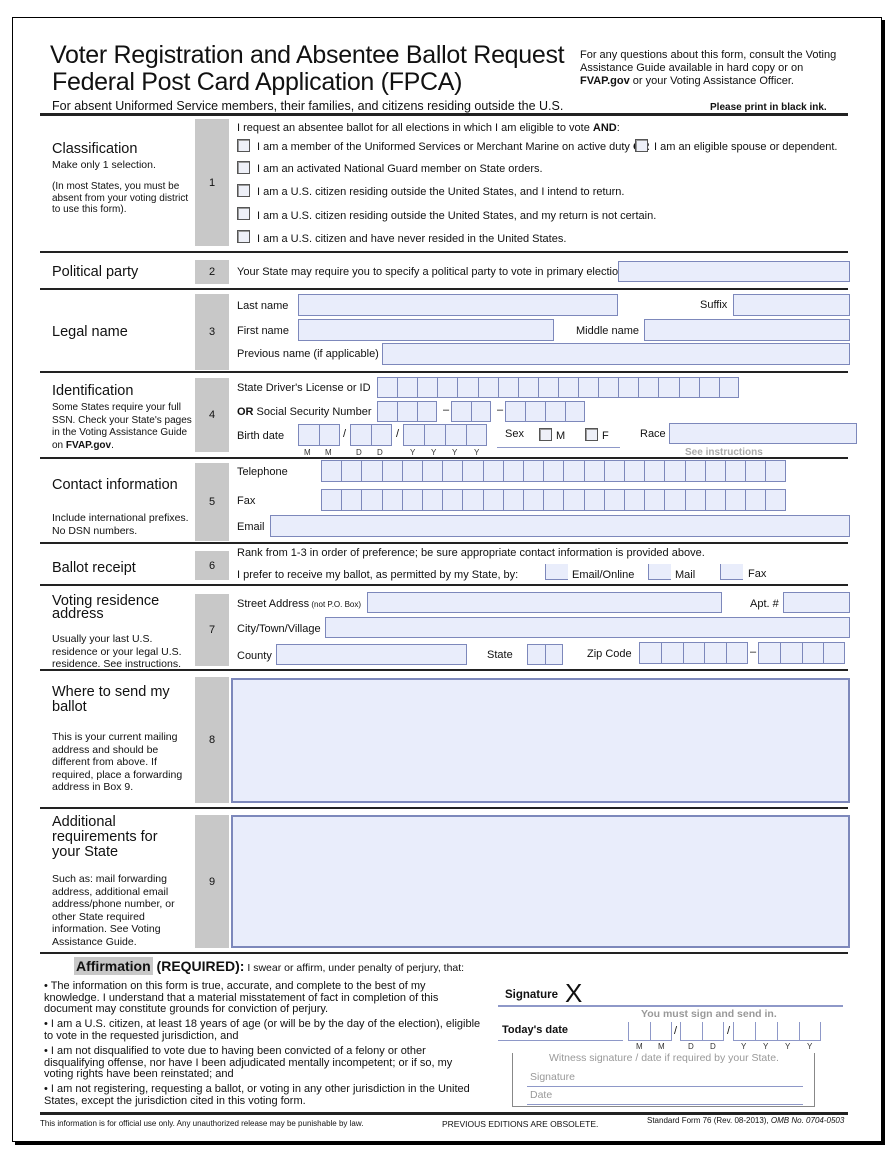 This screenshot has width=888, height=1155. What do you see at coordinates (105, 837) in the screenshot?
I see `section-title: Additional requirements for your State` at bounding box center [105, 837].